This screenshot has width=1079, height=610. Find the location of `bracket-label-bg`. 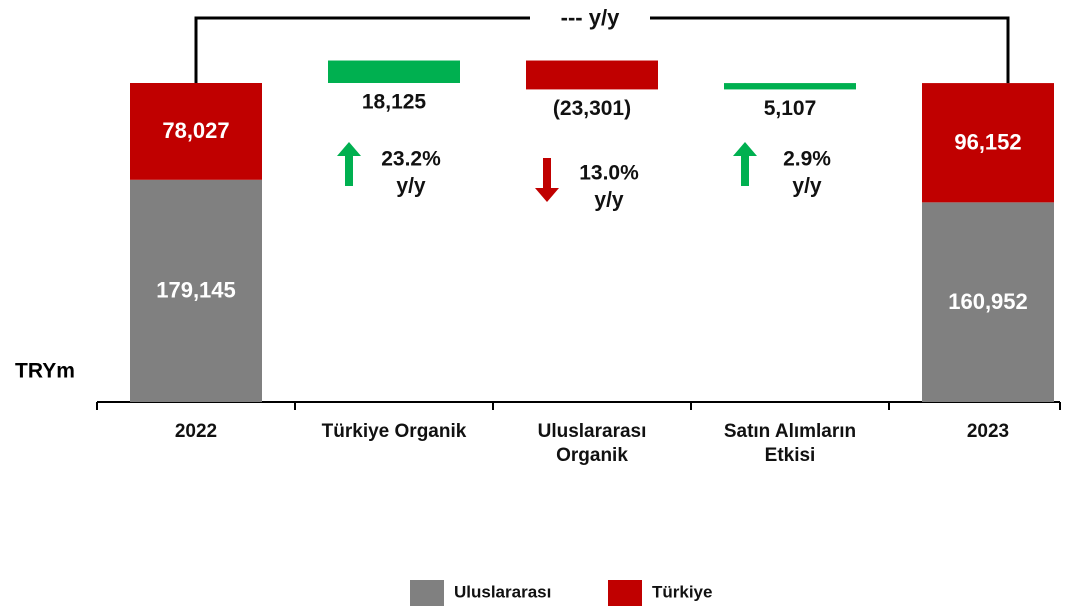

bracket-label-bg is located at coordinates (590, 18).